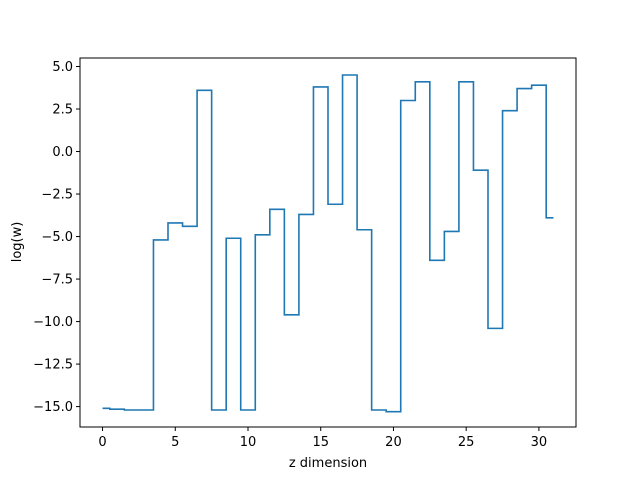 The height and width of the screenshot is (484, 640). What do you see at coordinates (393, 442) in the screenshot?
I see `x-tick-label: 20` at bounding box center [393, 442].